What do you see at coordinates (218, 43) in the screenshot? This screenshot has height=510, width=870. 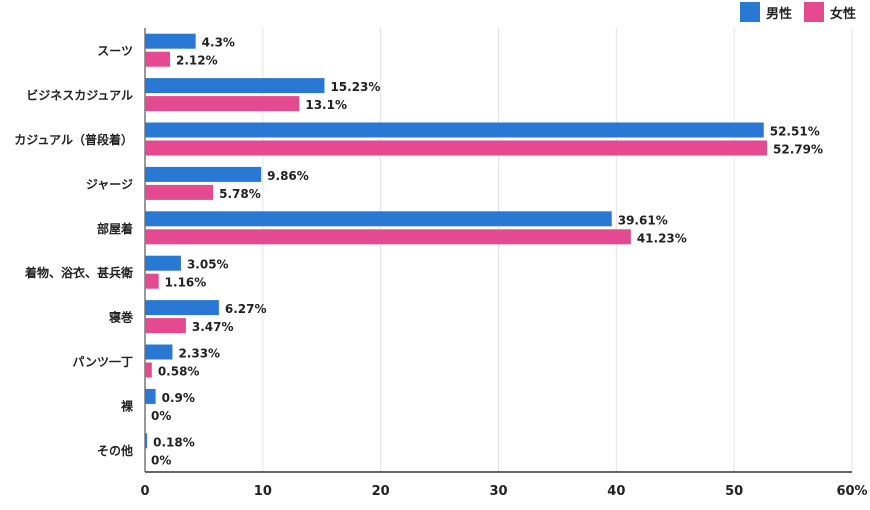 I see `data-label-male: 4.3%` at bounding box center [218, 43].